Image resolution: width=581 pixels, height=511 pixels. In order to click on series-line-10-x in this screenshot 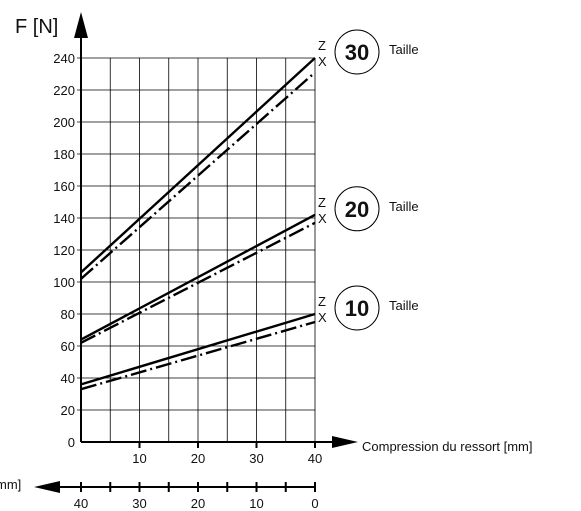, I will do `click(198, 355)`.